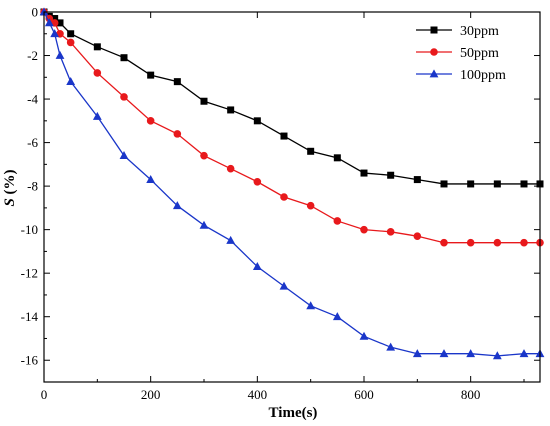  What do you see at coordinates (483, 75) in the screenshot?
I see `legend-label-100ppm: 100ppm` at bounding box center [483, 75].